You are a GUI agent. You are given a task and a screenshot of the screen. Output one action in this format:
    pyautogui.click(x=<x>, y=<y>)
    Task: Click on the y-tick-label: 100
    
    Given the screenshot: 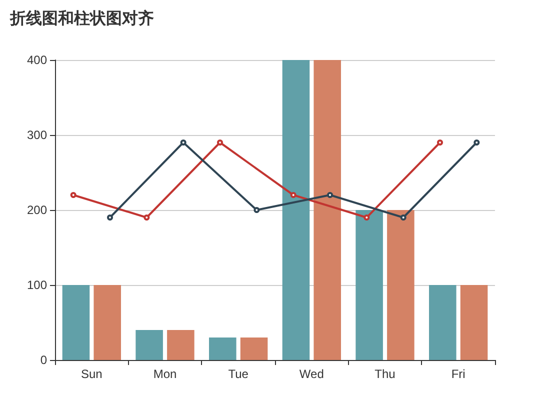 What is the action you would take?
    pyautogui.click(x=37, y=285)
    